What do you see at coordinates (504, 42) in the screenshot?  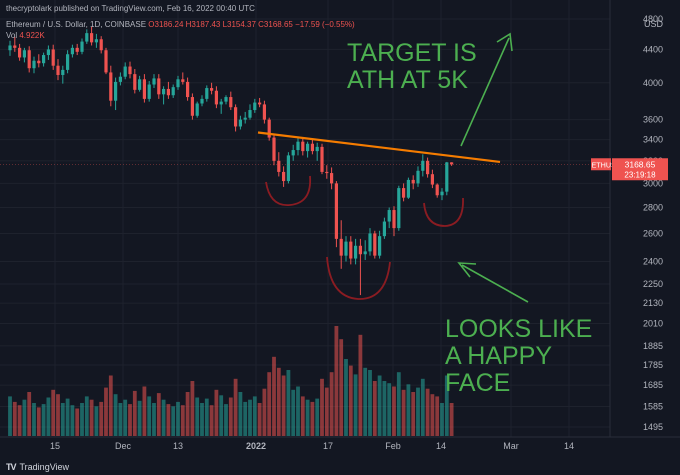 I see `arrow-up-head-icon` at bounding box center [504, 42].